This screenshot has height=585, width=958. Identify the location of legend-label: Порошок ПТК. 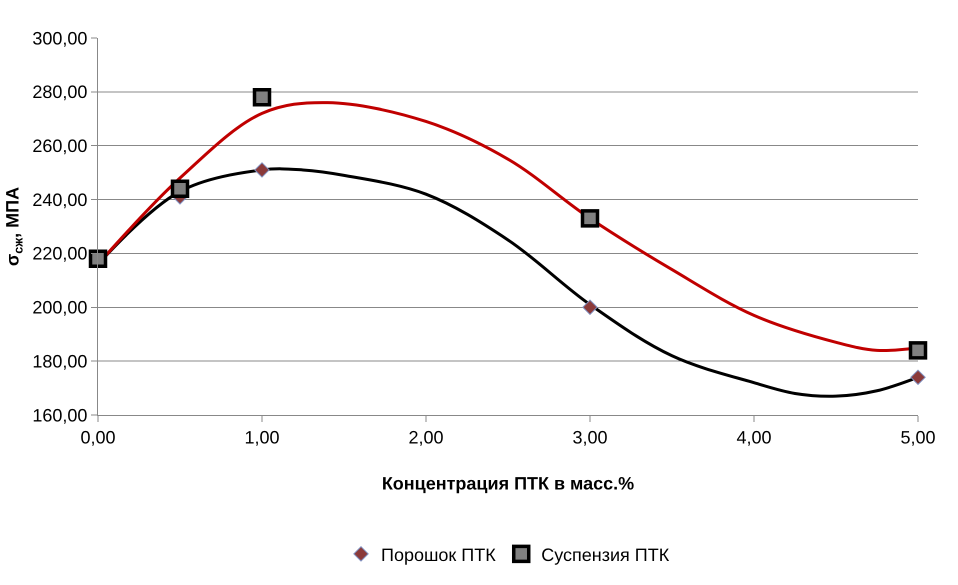
(438, 554).